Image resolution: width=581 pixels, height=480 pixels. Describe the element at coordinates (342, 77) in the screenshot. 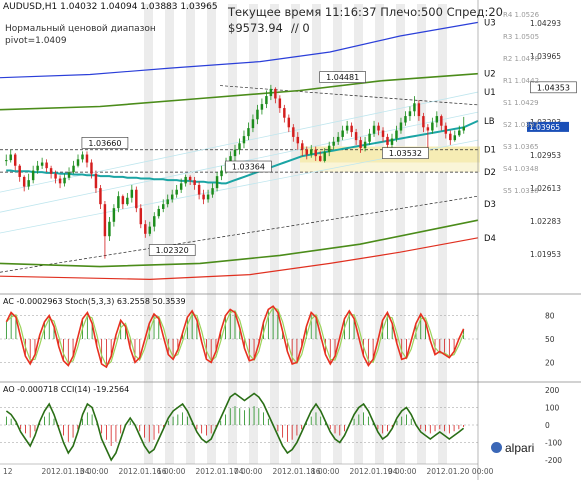

I see `price-label: 1.04481` at that location.